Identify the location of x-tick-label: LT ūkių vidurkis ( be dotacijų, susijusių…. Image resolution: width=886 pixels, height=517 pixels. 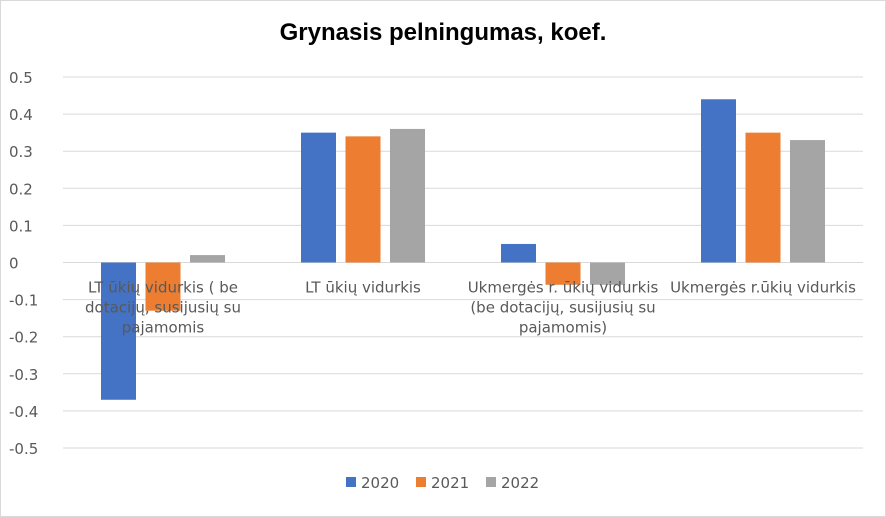
(163, 308).